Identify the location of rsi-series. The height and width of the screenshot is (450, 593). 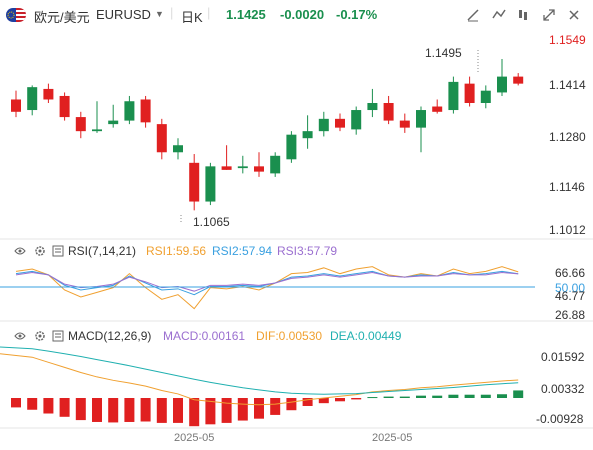
(267, 288).